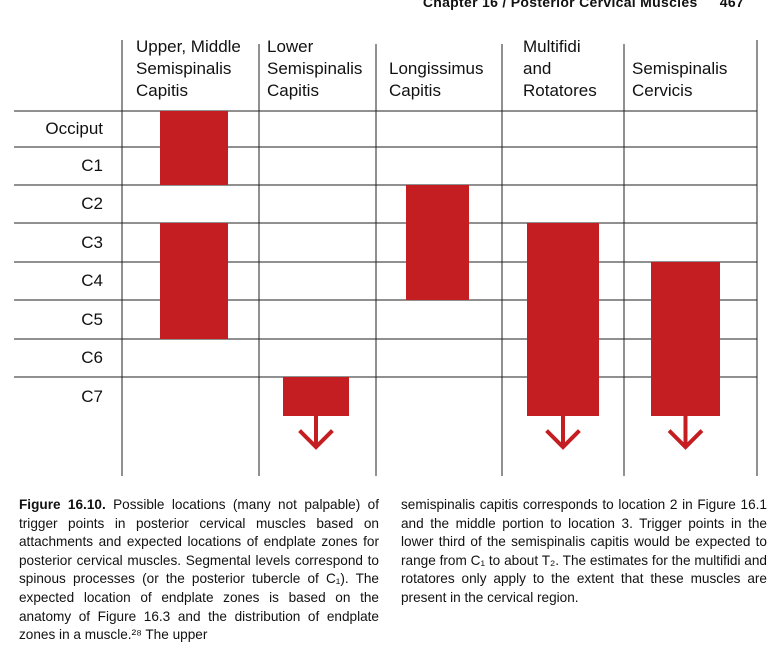 The width and height of the screenshot is (770, 664). Describe the element at coordinates (162, 90) in the screenshot. I see `column-header-upper-middle-semispinalis-capitis-line: Capitis` at that location.